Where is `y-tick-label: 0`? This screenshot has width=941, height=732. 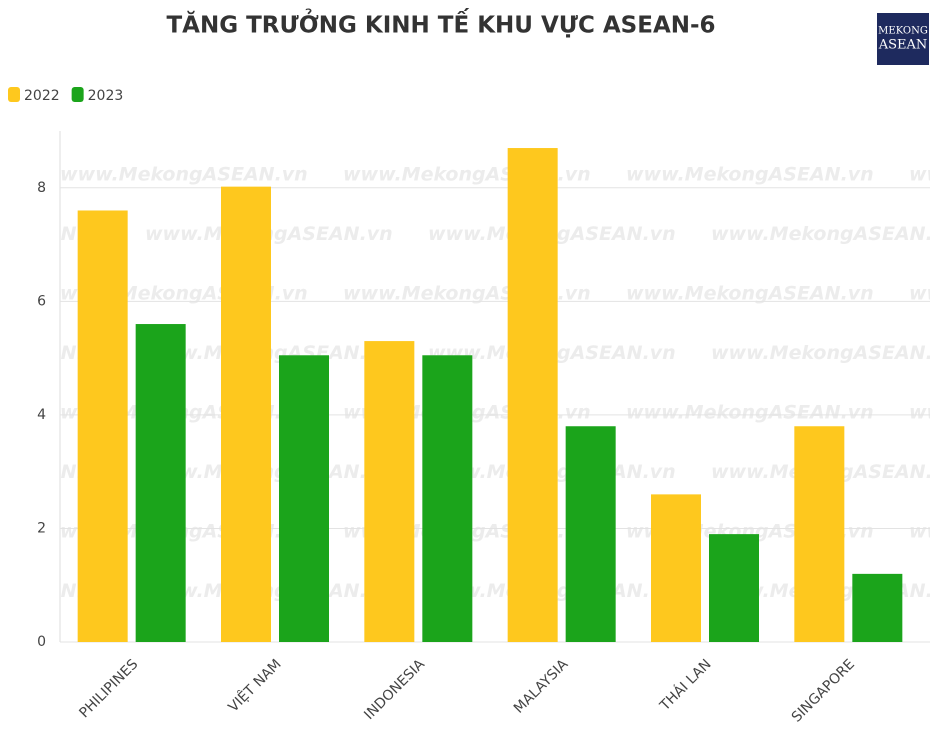
y-tick-label: 0 is located at coordinates (41, 642).